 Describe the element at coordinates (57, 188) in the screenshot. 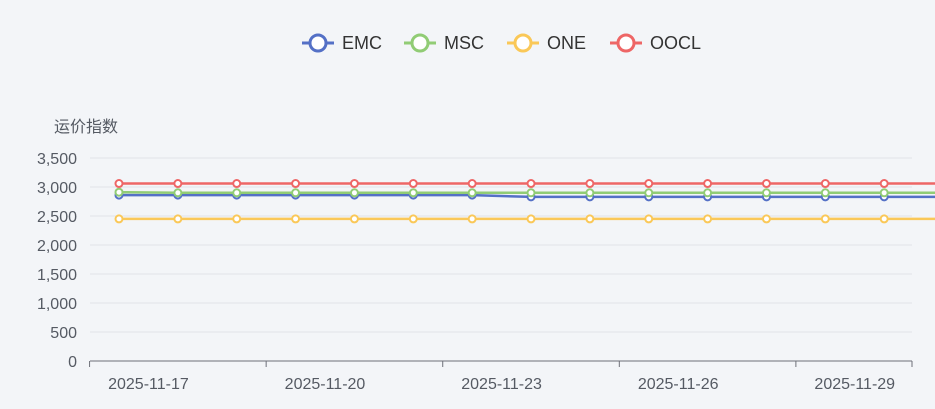

I see `y-tick-label: 3,000` at that location.